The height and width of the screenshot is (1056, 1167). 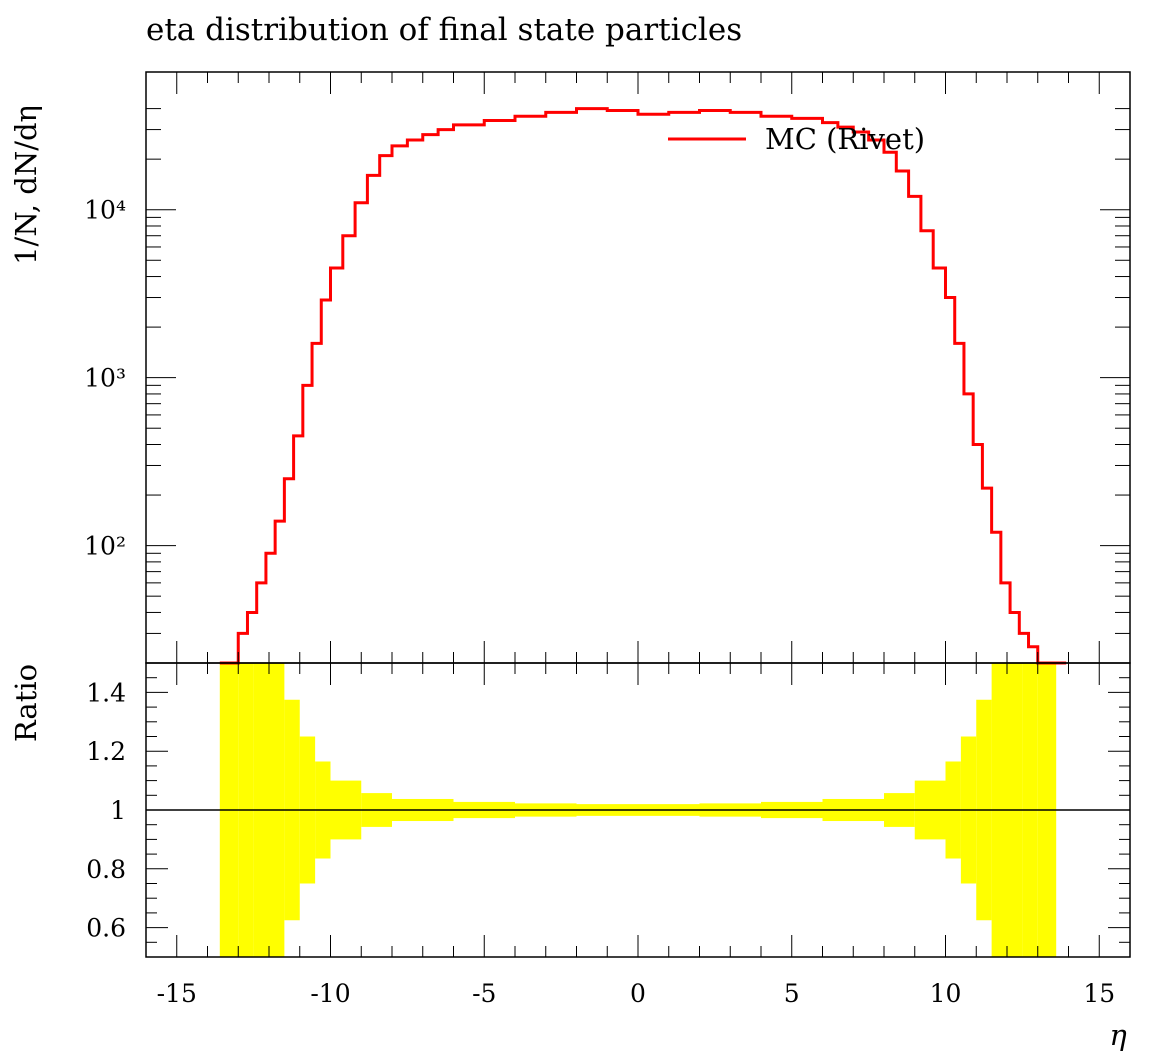 I want to click on legend: MC (Rivet), so click(x=796, y=139).